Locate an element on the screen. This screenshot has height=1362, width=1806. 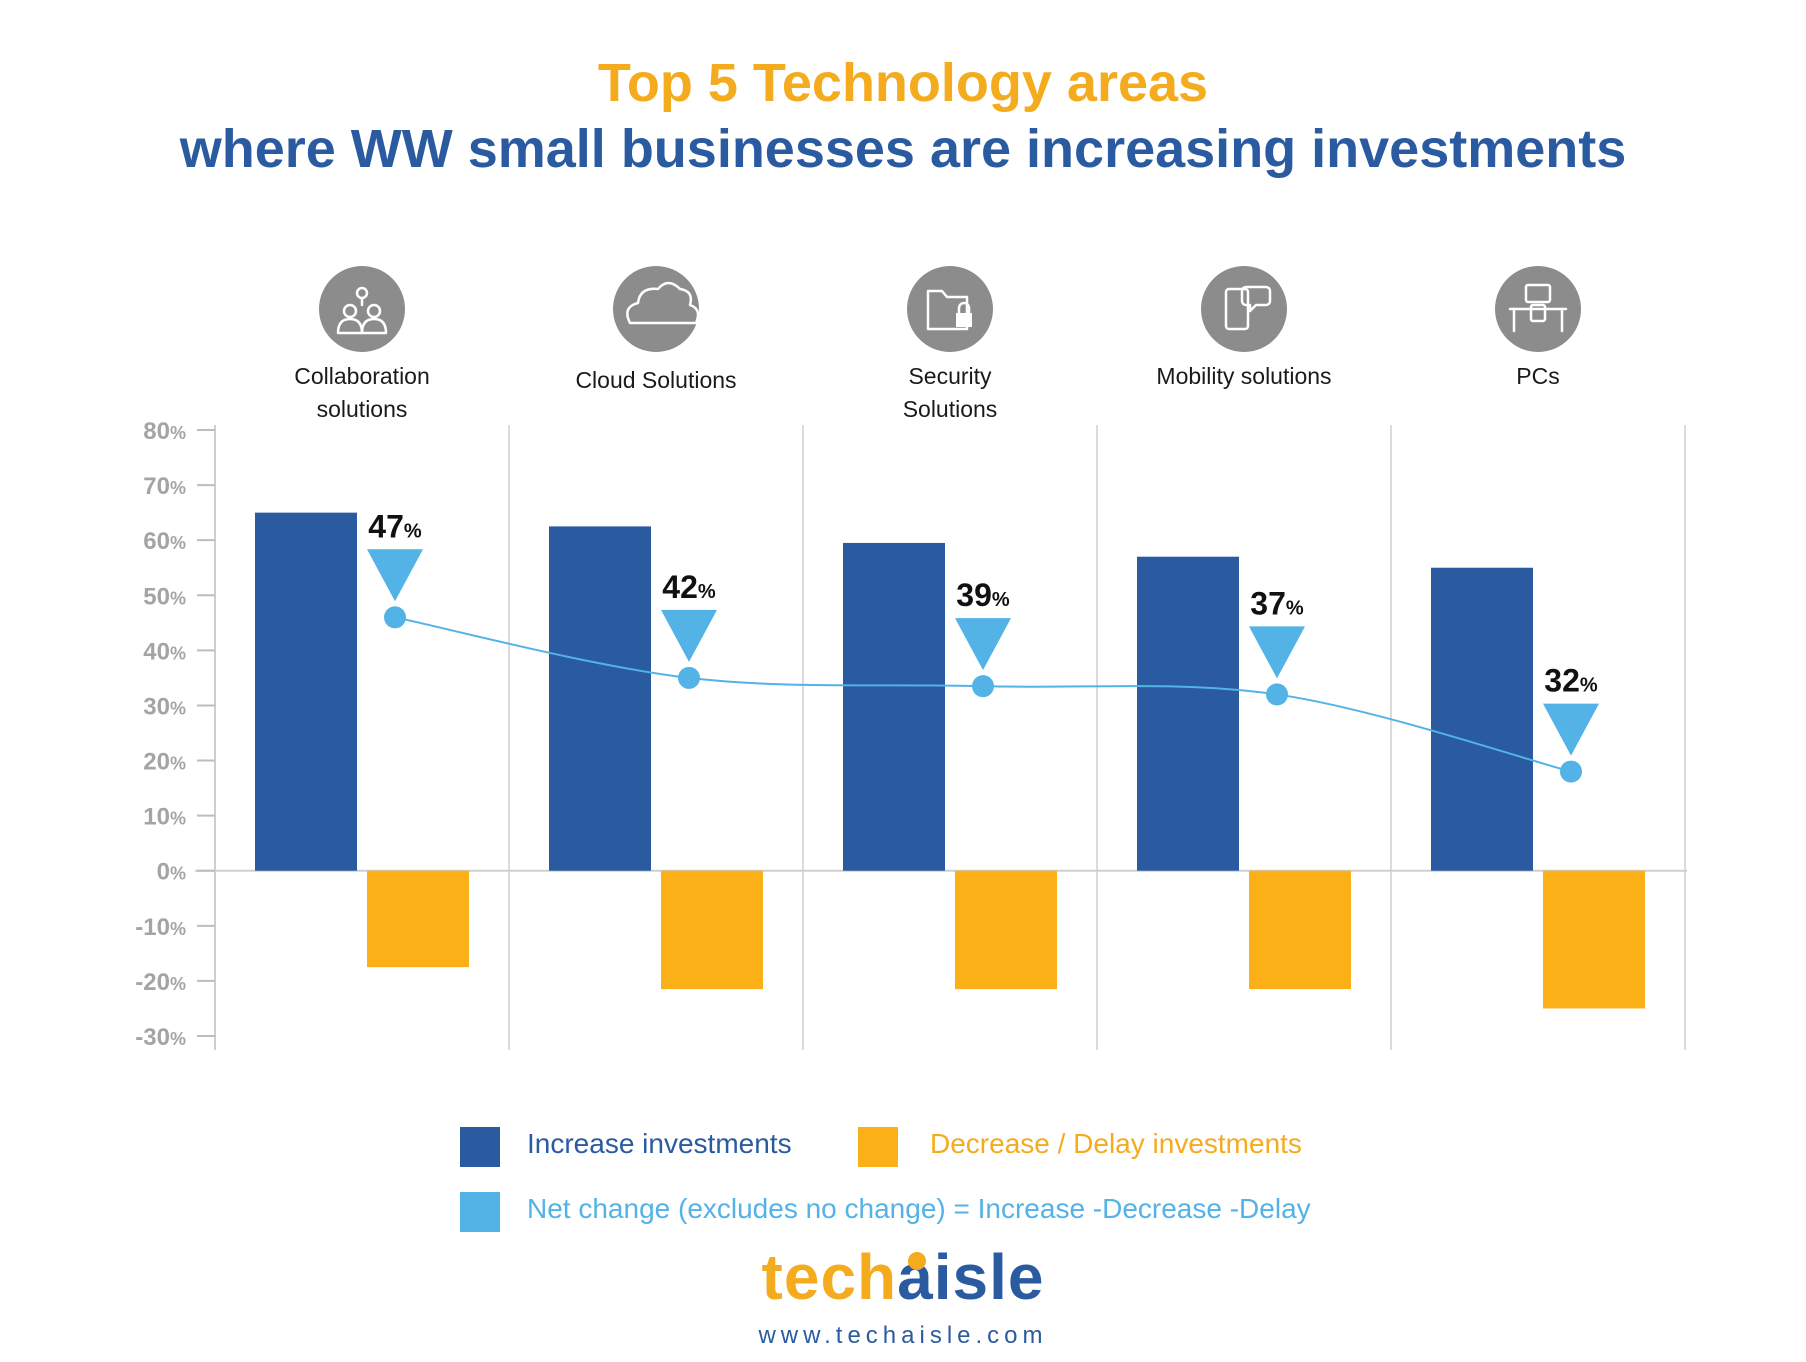
y-tick-label: -20% is located at coordinates (160, 982).